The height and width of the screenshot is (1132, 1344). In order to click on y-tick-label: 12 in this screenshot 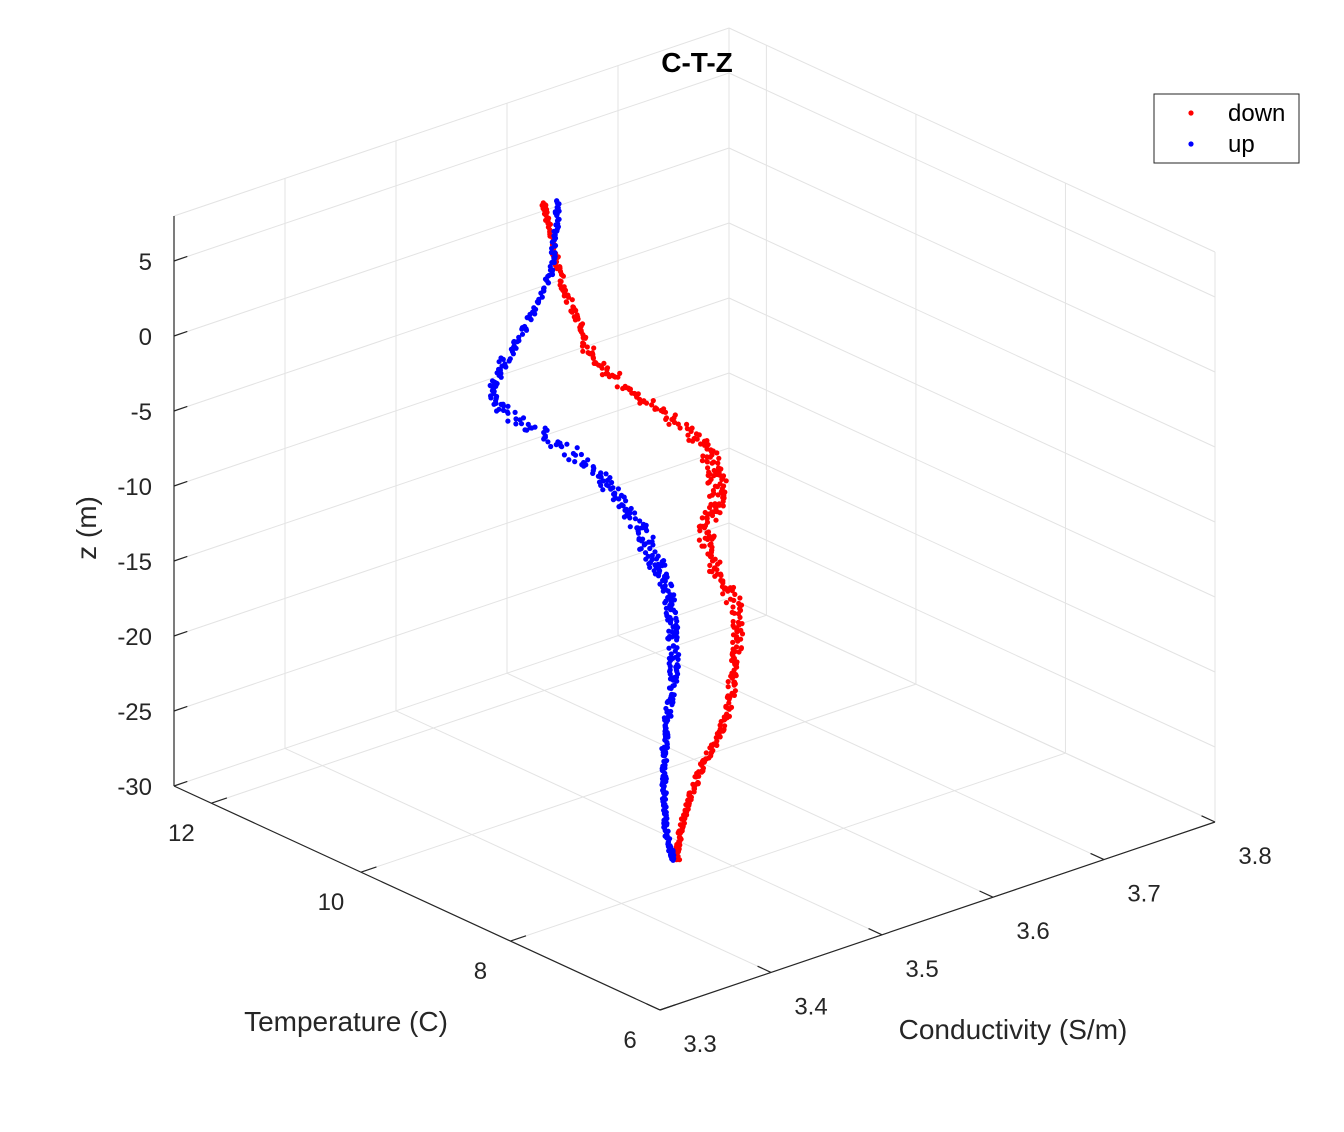, I will do `click(181, 833)`.